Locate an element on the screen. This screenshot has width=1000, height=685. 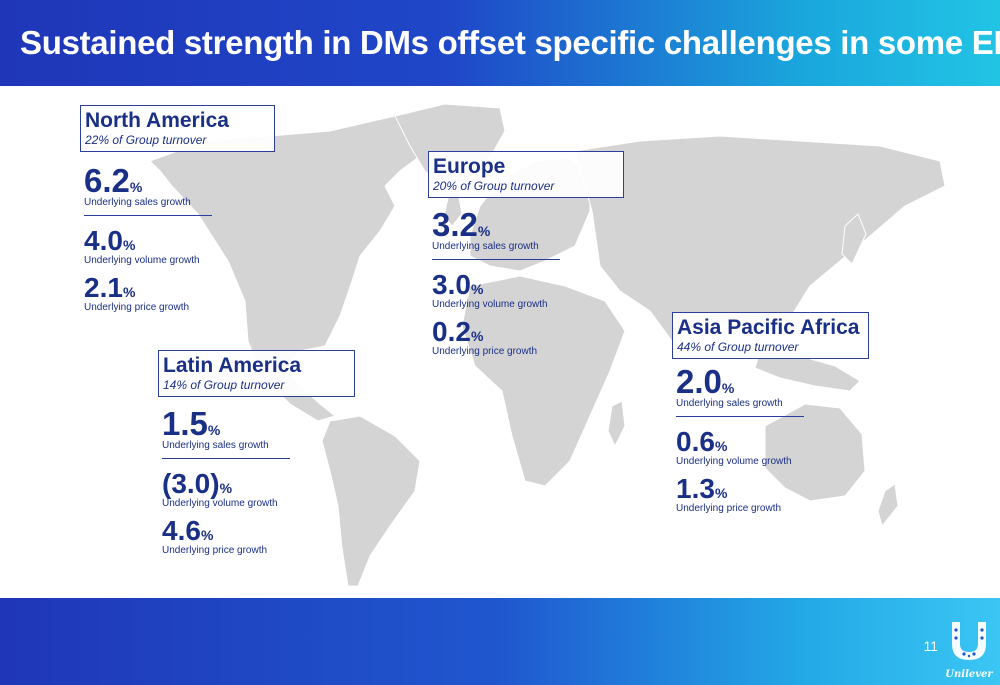
metric-volume-growth: 3.0% Underlying volume growth is located at coordinates (530, 290).